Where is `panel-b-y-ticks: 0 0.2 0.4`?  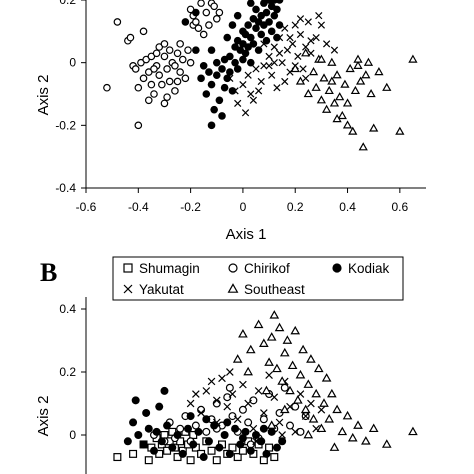
panel-b-y-ticks: 0 0.2 0.4 is located at coordinates (72, 372).